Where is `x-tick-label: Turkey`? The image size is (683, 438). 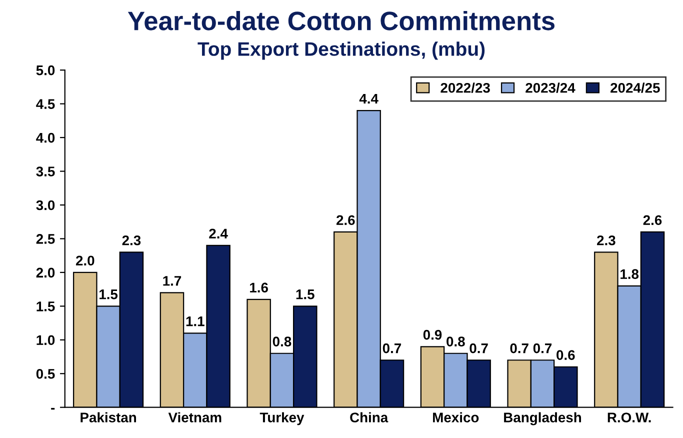
x-tick-label: Turkey is located at coordinates (282, 419).